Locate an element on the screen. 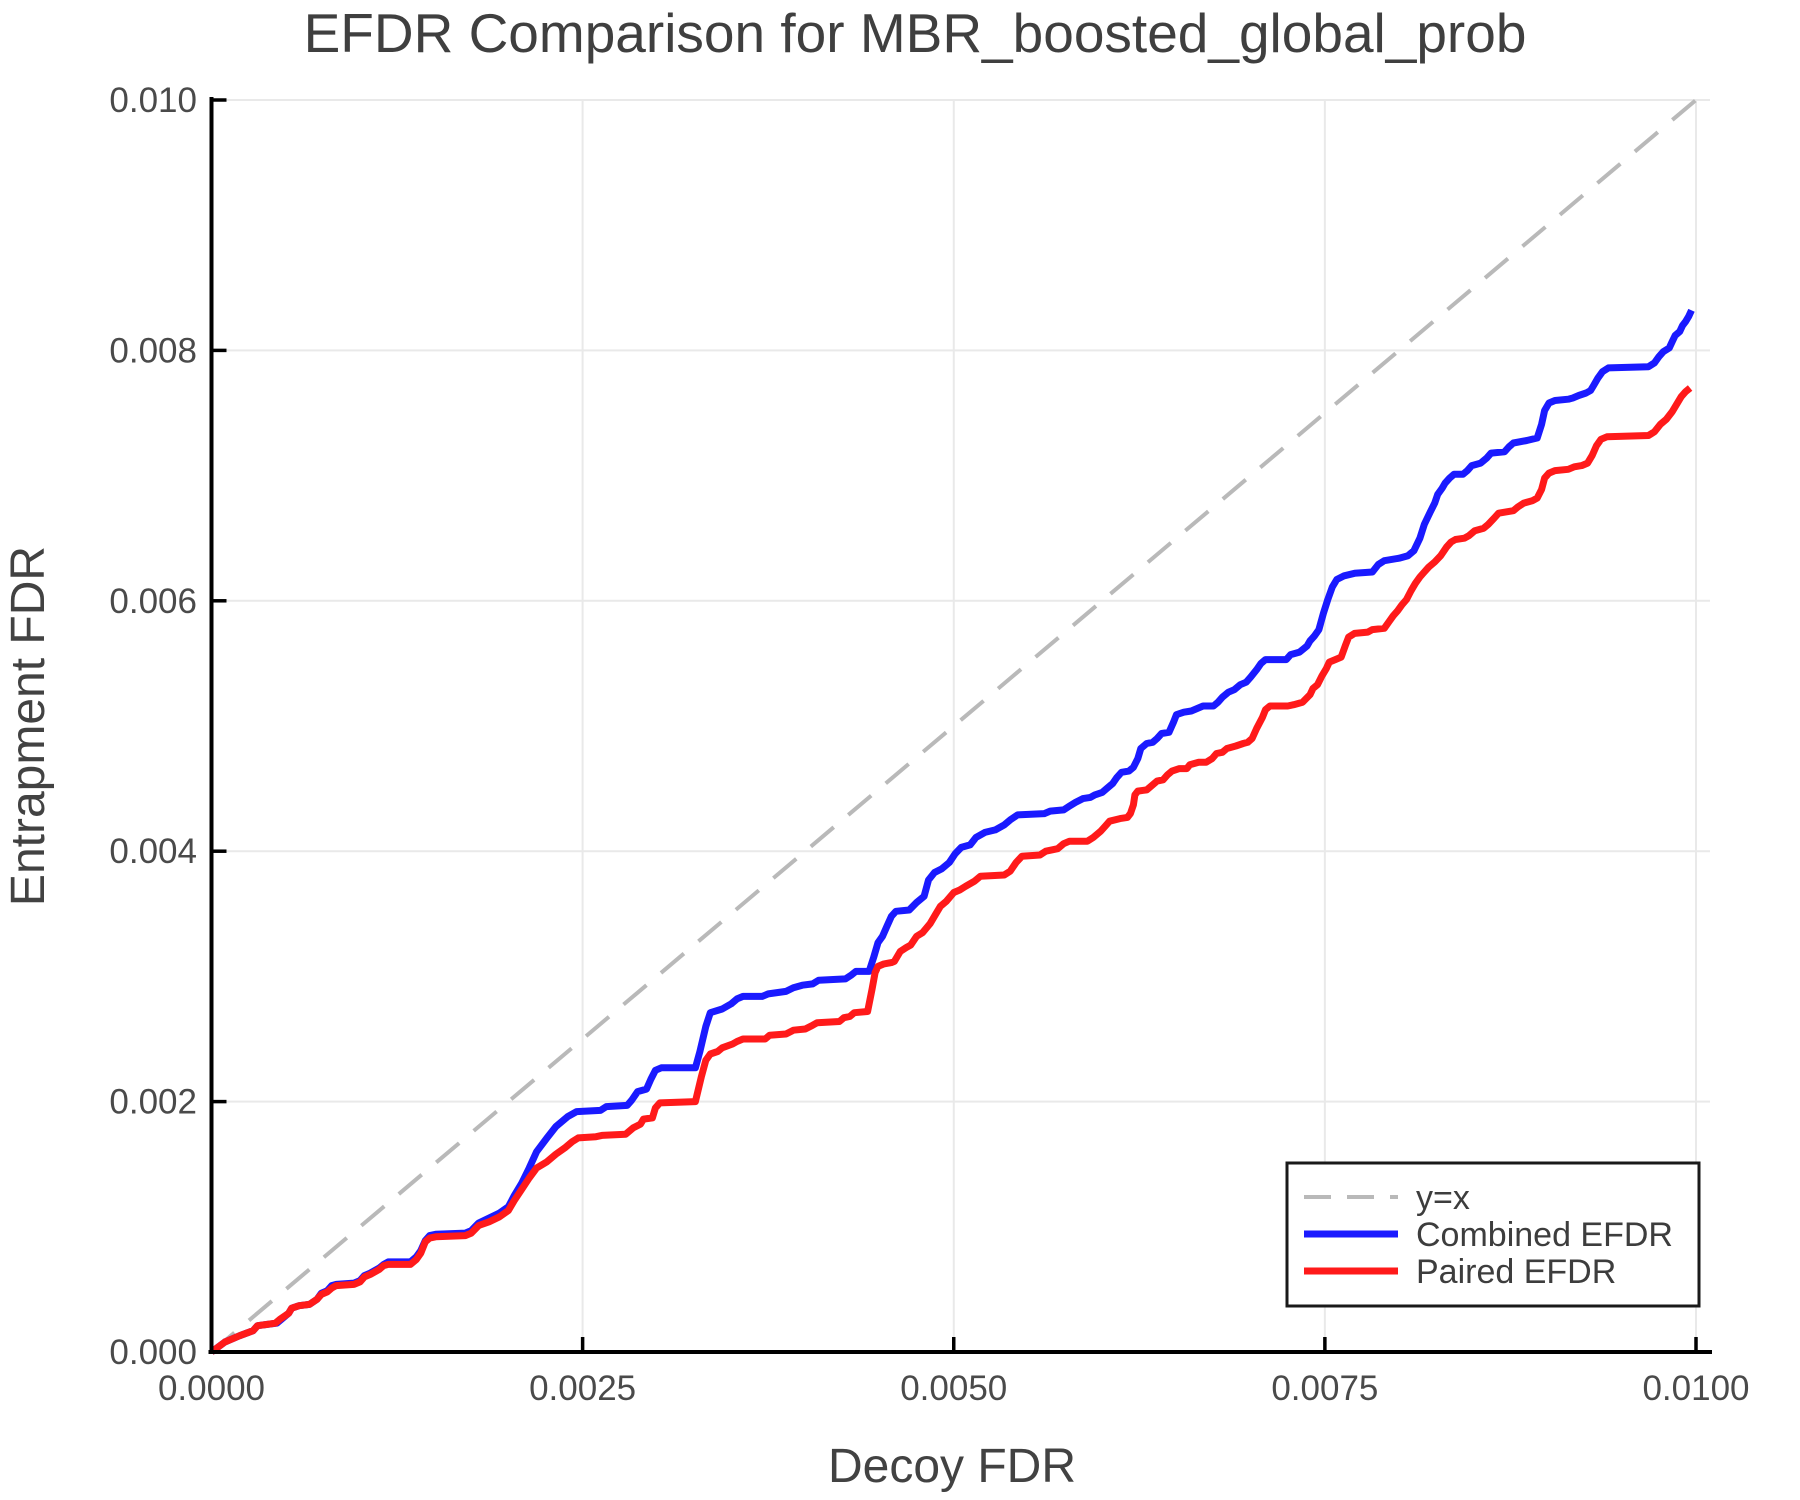 This screenshot has height=1500, width=1800. y-tick-label: 0.002 is located at coordinates (153, 1102).